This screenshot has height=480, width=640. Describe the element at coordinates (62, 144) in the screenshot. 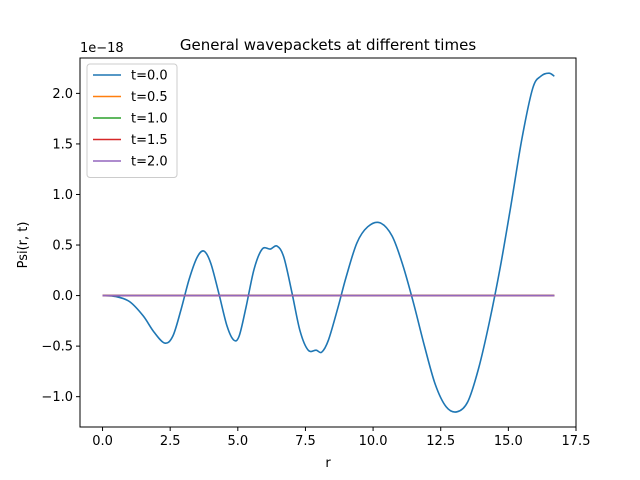

I see `y-tick-label: 1.5` at that location.